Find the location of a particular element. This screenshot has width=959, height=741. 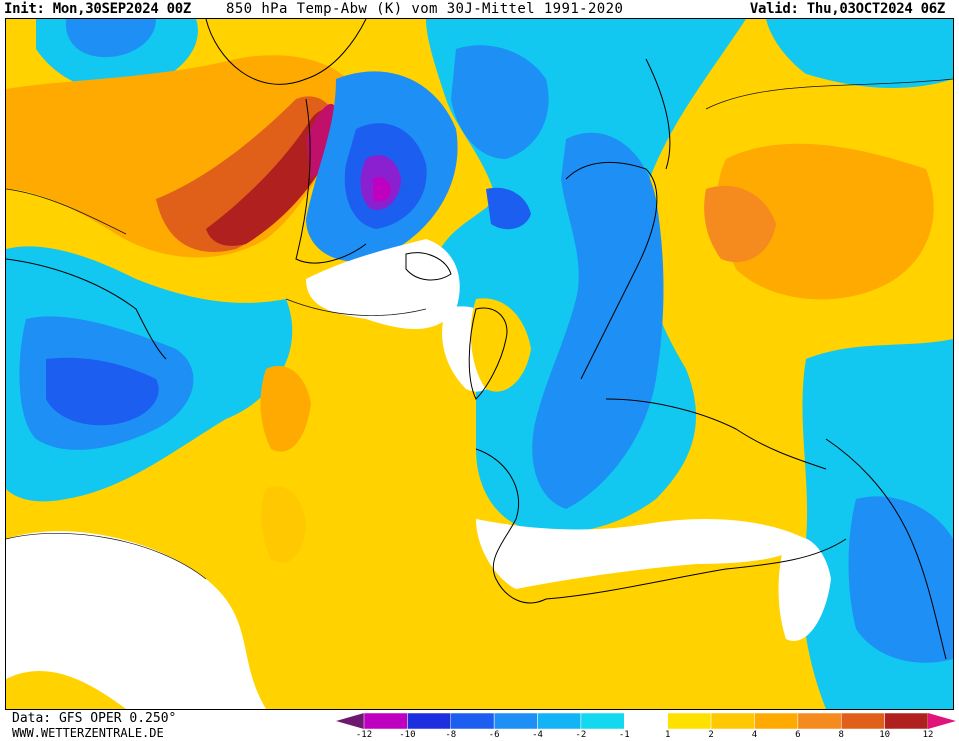

legend-tick-label: -12 is located at coordinates (364, 735).